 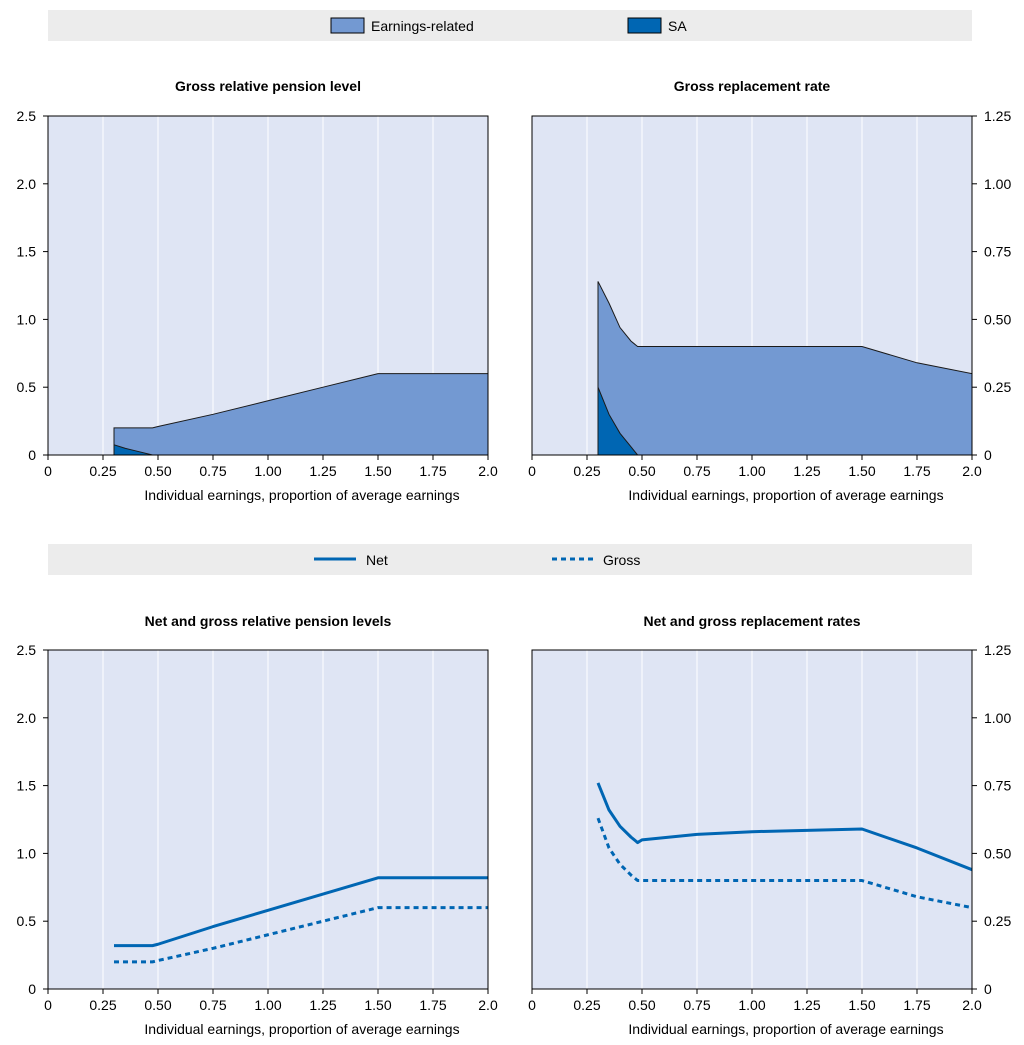 I want to click on legend-bottom-background, so click(x=510, y=559).